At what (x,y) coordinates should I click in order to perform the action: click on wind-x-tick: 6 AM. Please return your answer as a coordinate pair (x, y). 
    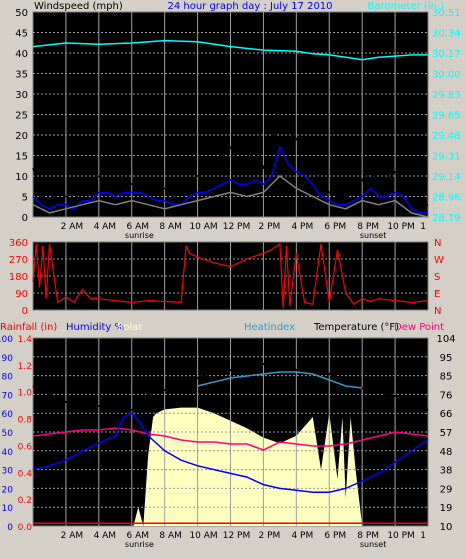
    Looking at the image, I should click on (137, 227).